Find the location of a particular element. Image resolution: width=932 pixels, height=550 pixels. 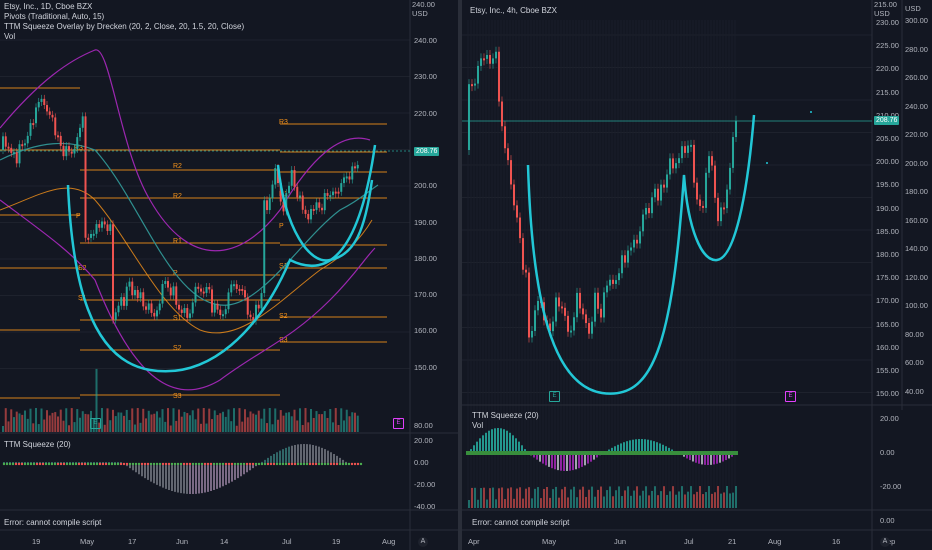

daily-time-axis-tick: Aug is located at coordinates (388, 541).